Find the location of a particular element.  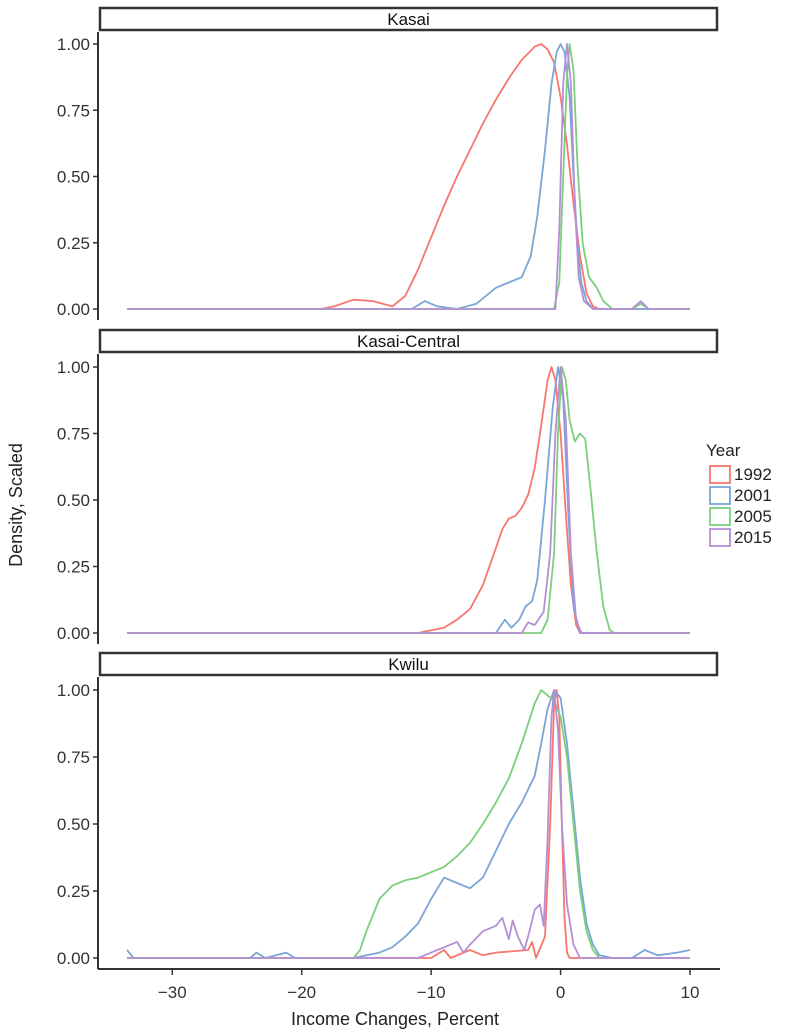

legend-key-2005 is located at coordinates (720, 516).